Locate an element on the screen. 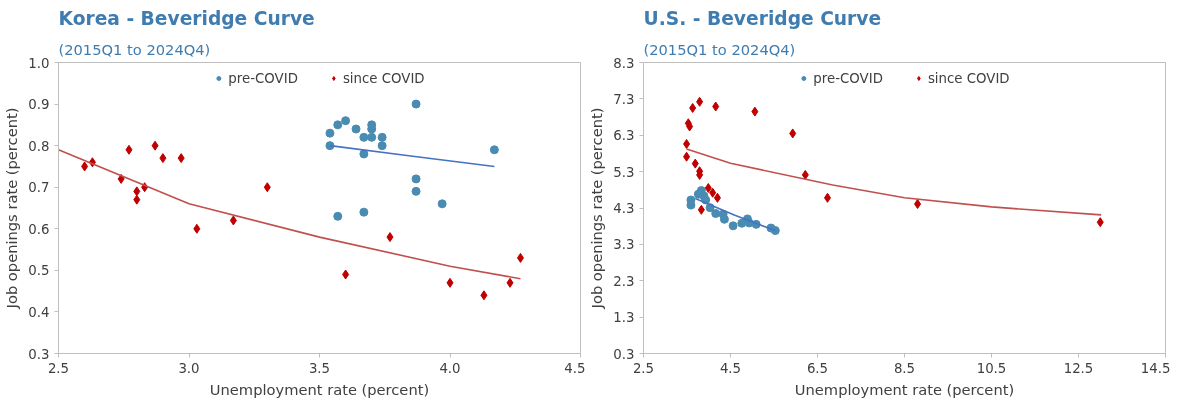  y-tick-label: 8.3 is located at coordinates (624, 63).